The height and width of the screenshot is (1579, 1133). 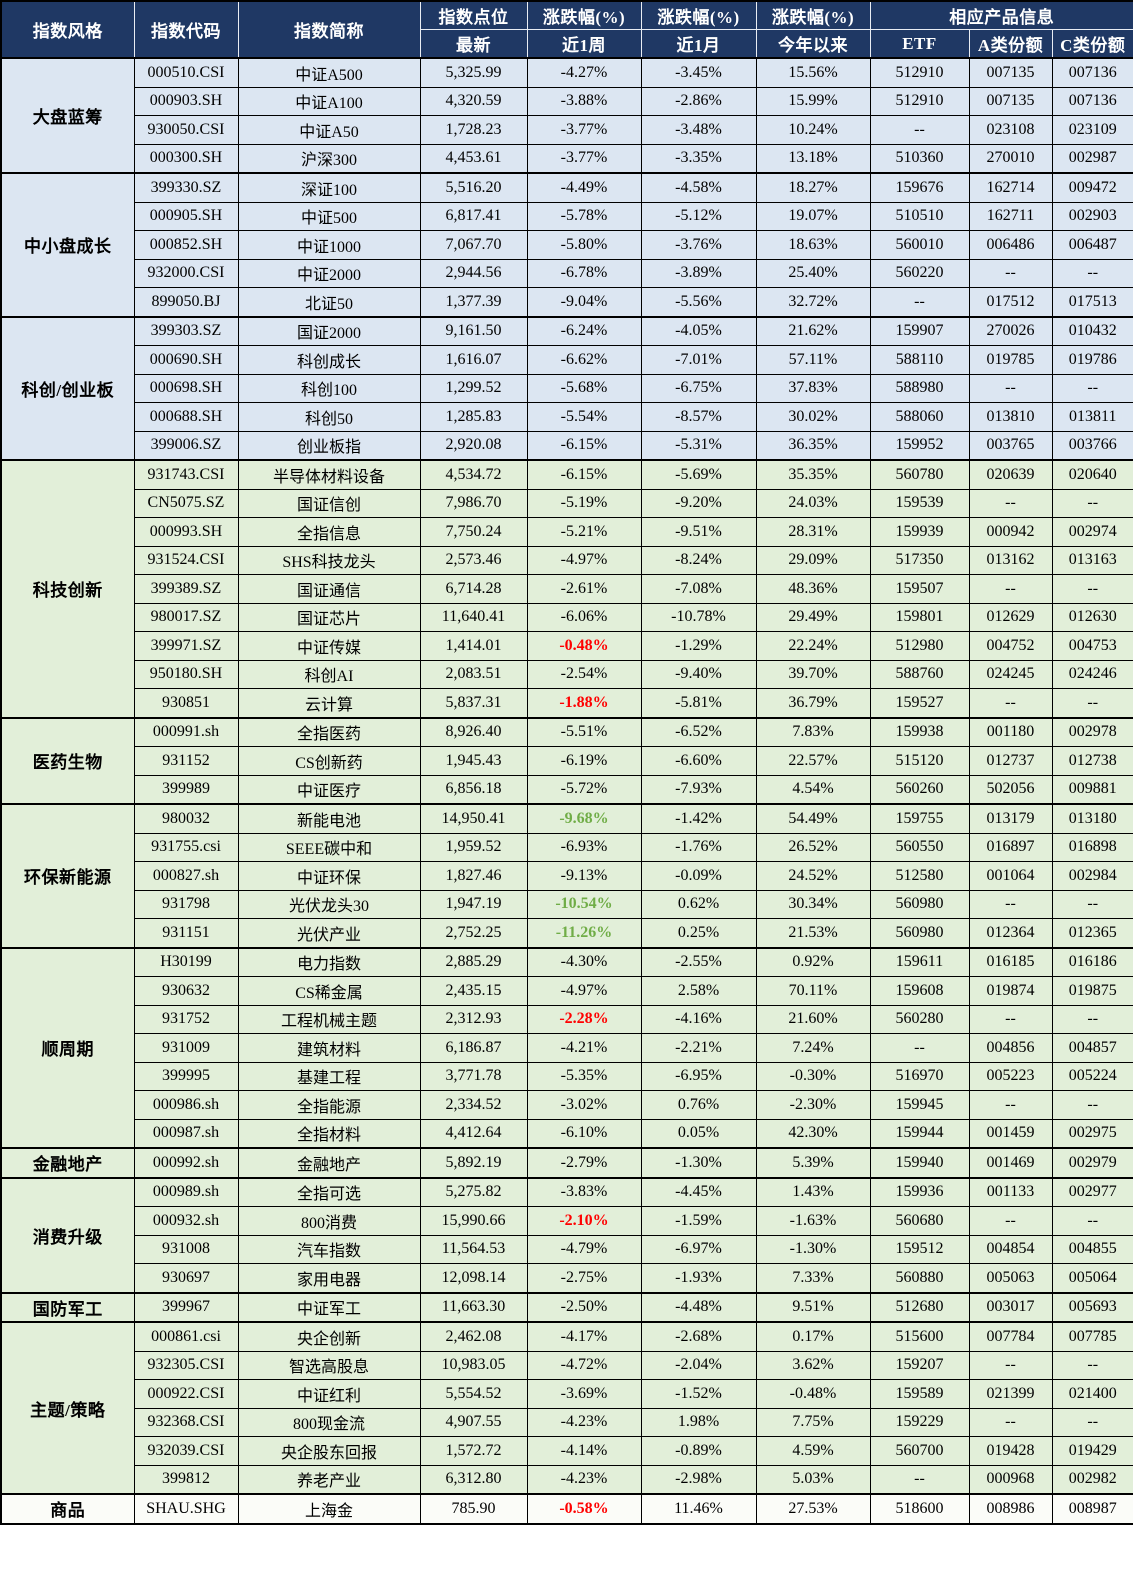 I want to click on pct-1m-cell: -4.16%, so click(x=698, y=1019).